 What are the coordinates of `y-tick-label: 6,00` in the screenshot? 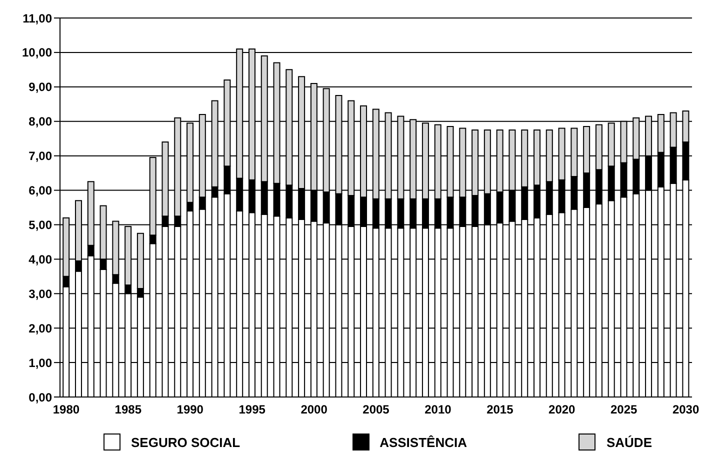 It's located at (40, 191).